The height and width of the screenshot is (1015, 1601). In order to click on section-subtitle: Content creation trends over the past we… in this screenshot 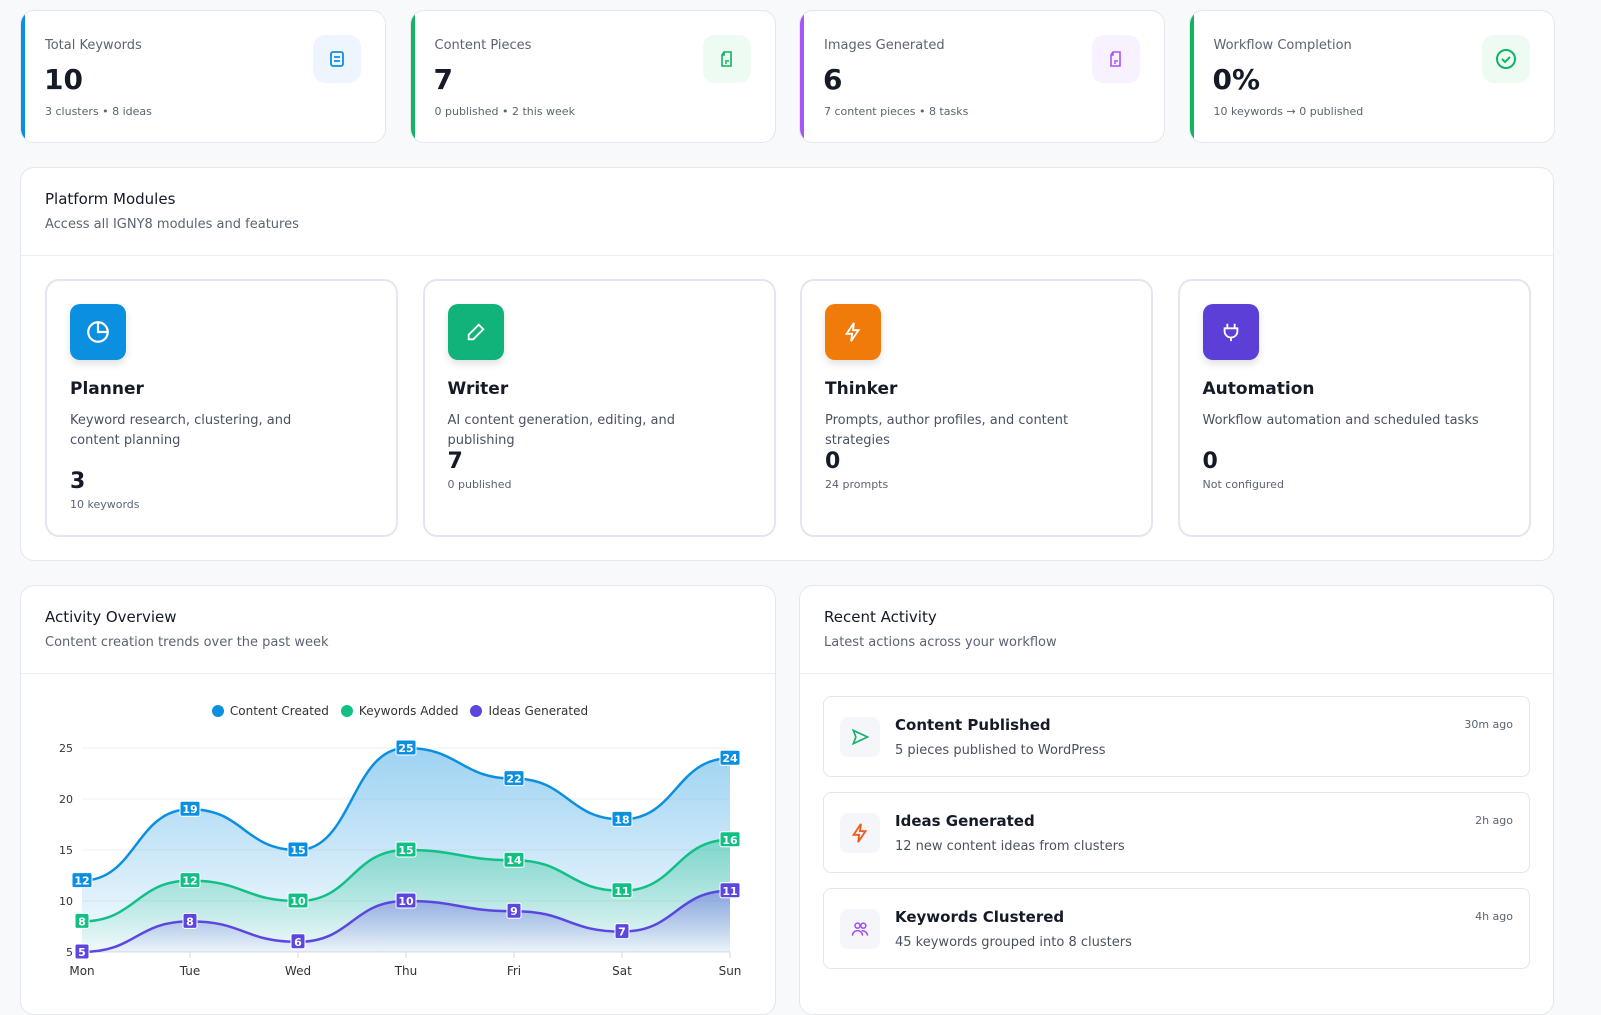, I will do `click(187, 642)`.